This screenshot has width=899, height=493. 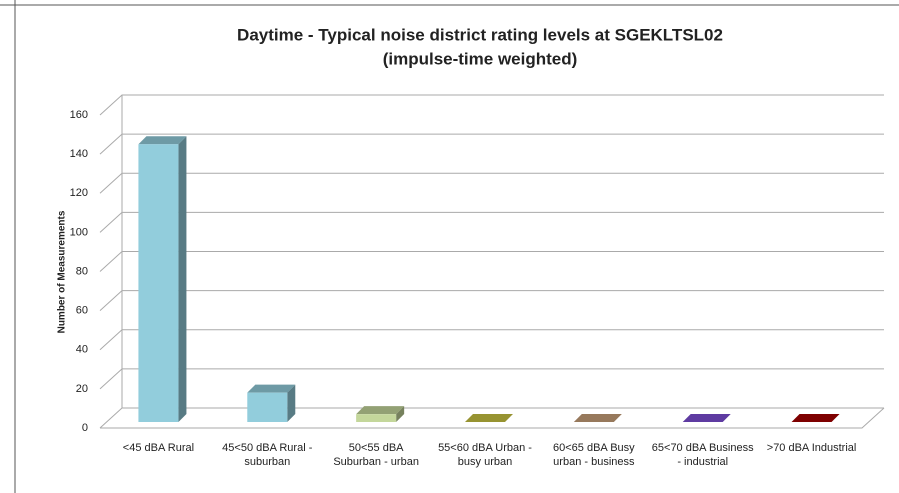 What do you see at coordinates (376, 455) in the screenshot?
I see `x-tick-label: 50<55 dBA Suburban - urban` at bounding box center [376, 455].